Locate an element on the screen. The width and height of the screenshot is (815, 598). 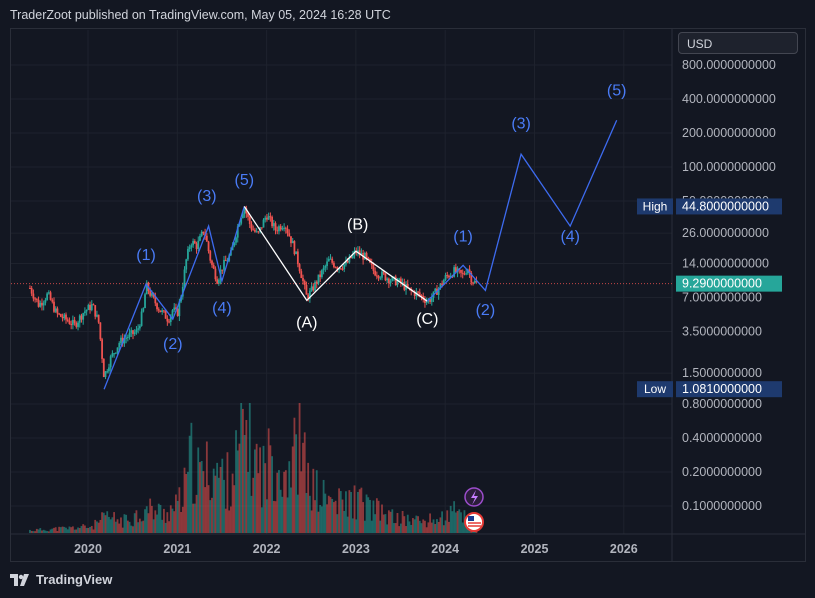
corrective-wave-line is located at coordinates (335, 254).